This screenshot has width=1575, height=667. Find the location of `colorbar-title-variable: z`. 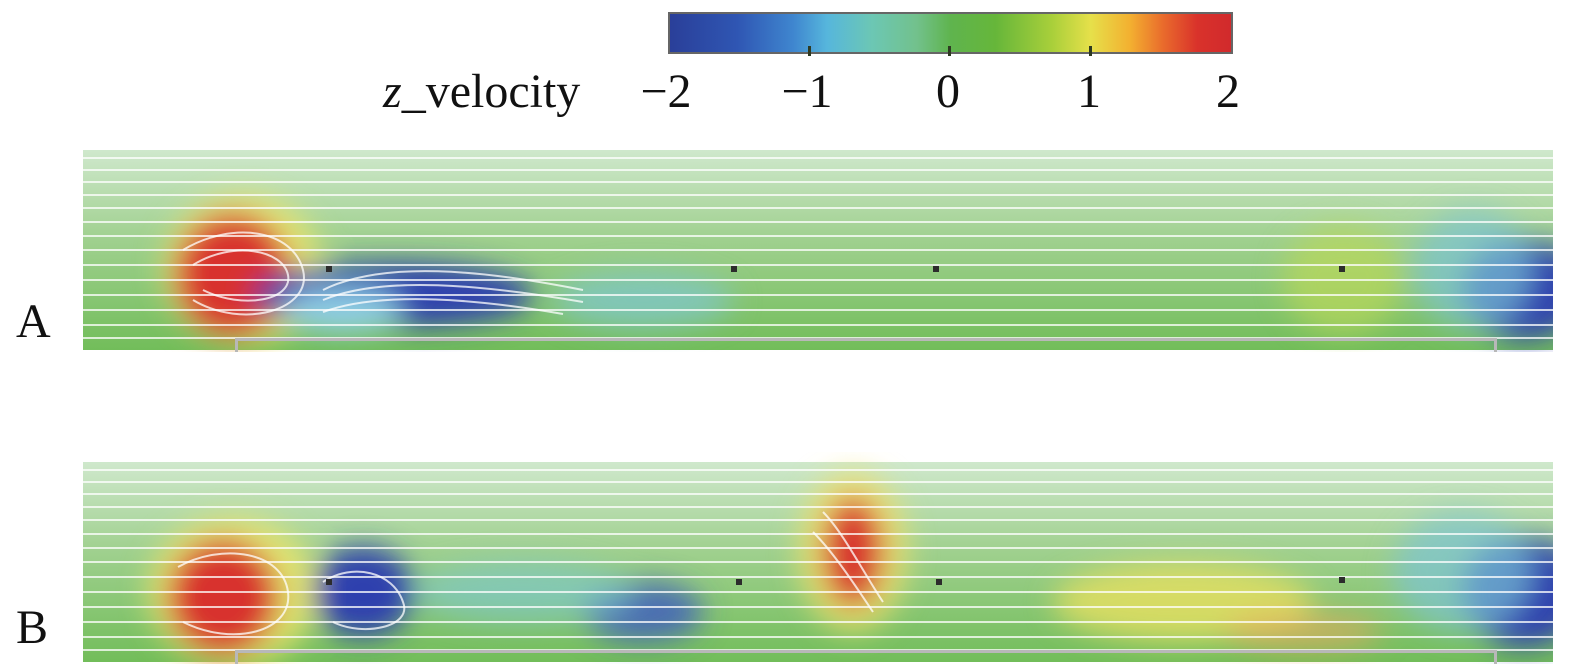

colorbar-title-variable: z is located at coordinates (392, 91).